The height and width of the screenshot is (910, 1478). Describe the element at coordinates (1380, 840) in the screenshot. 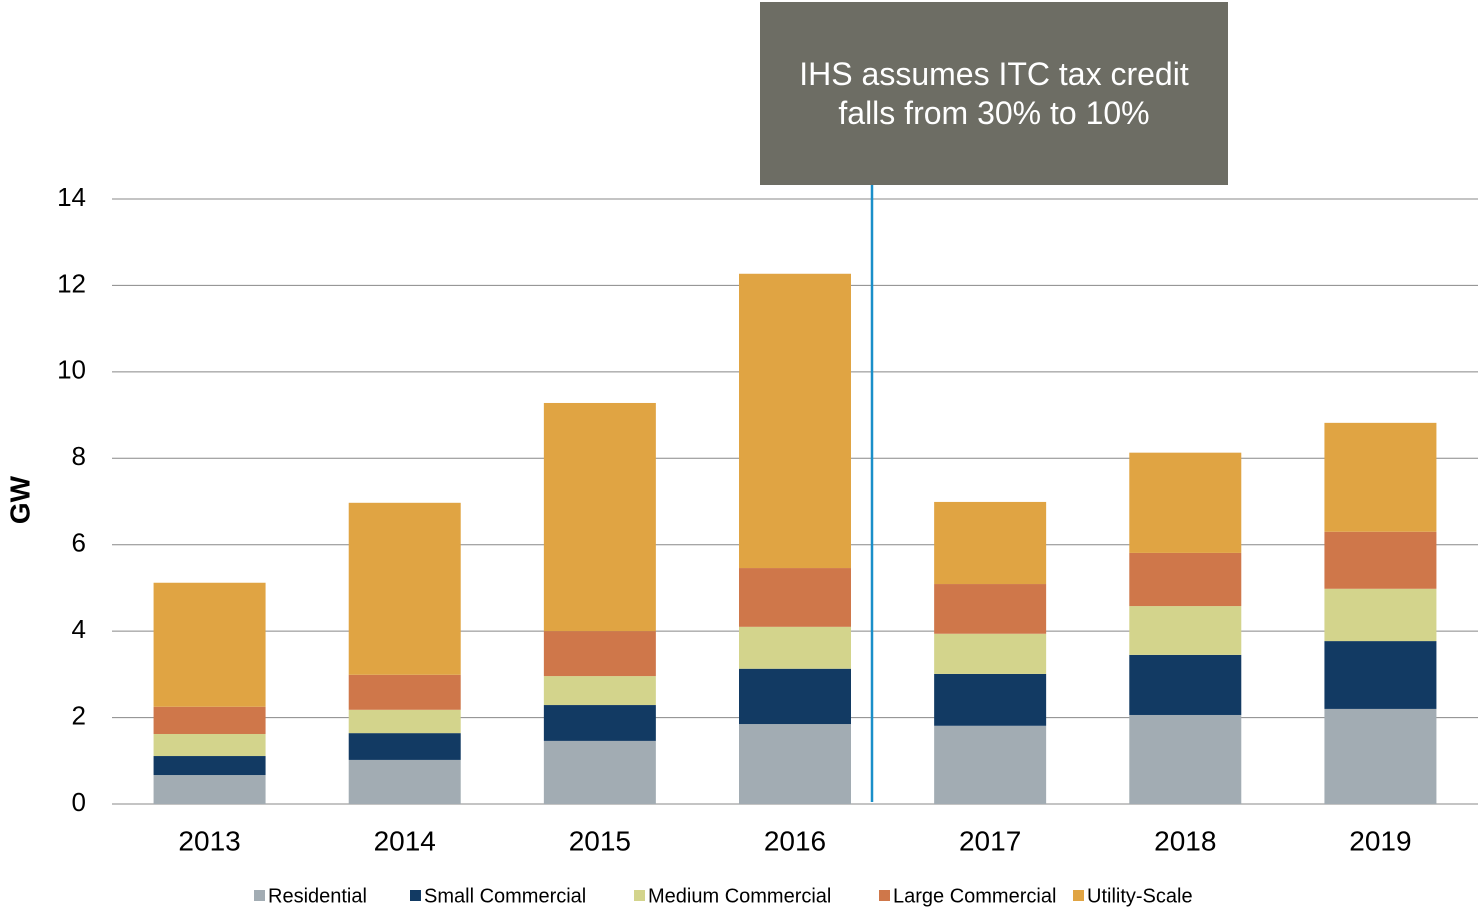

I see `x-tick-label: 2019` at that location.